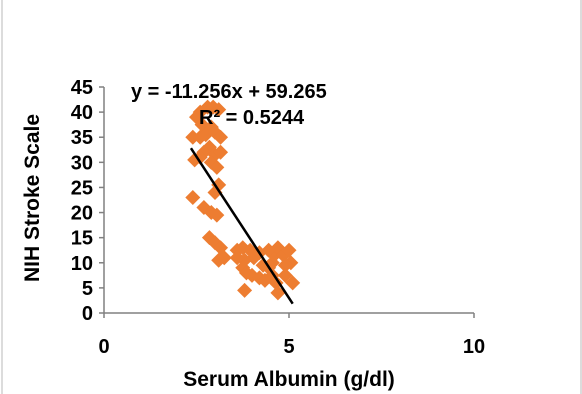  I want to click on marker-layer, so click(243, 200).